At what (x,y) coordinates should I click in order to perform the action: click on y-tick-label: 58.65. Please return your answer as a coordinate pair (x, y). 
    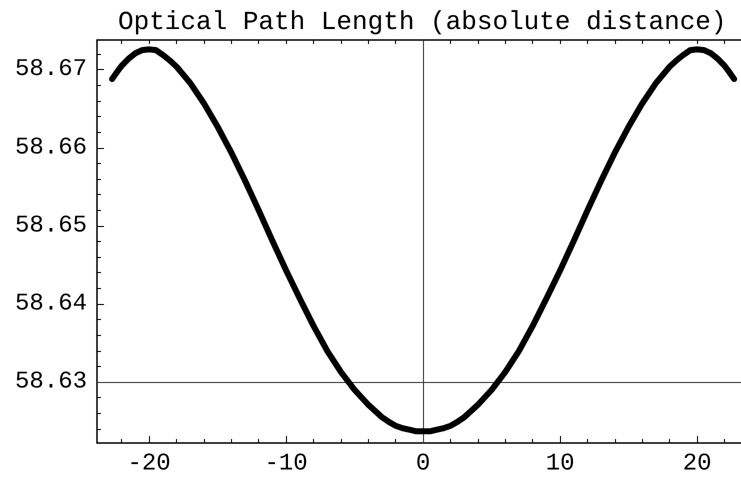
    Looking at the image, I should click on (50, 226).